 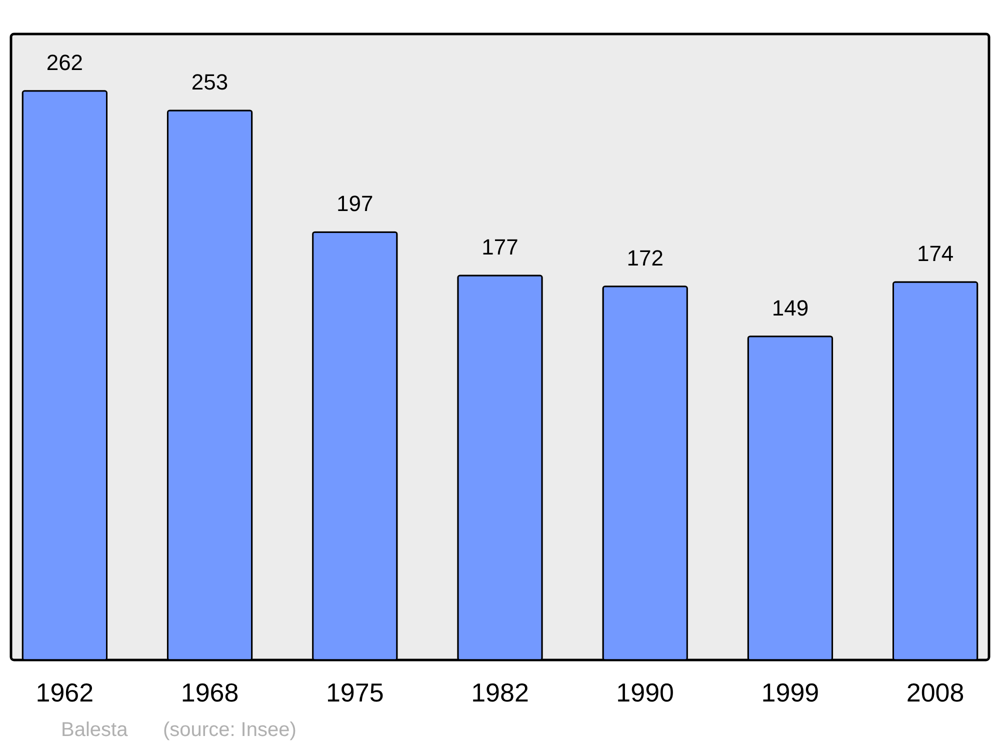 I want to click on data-label: 197, so click(x=355, y=203).